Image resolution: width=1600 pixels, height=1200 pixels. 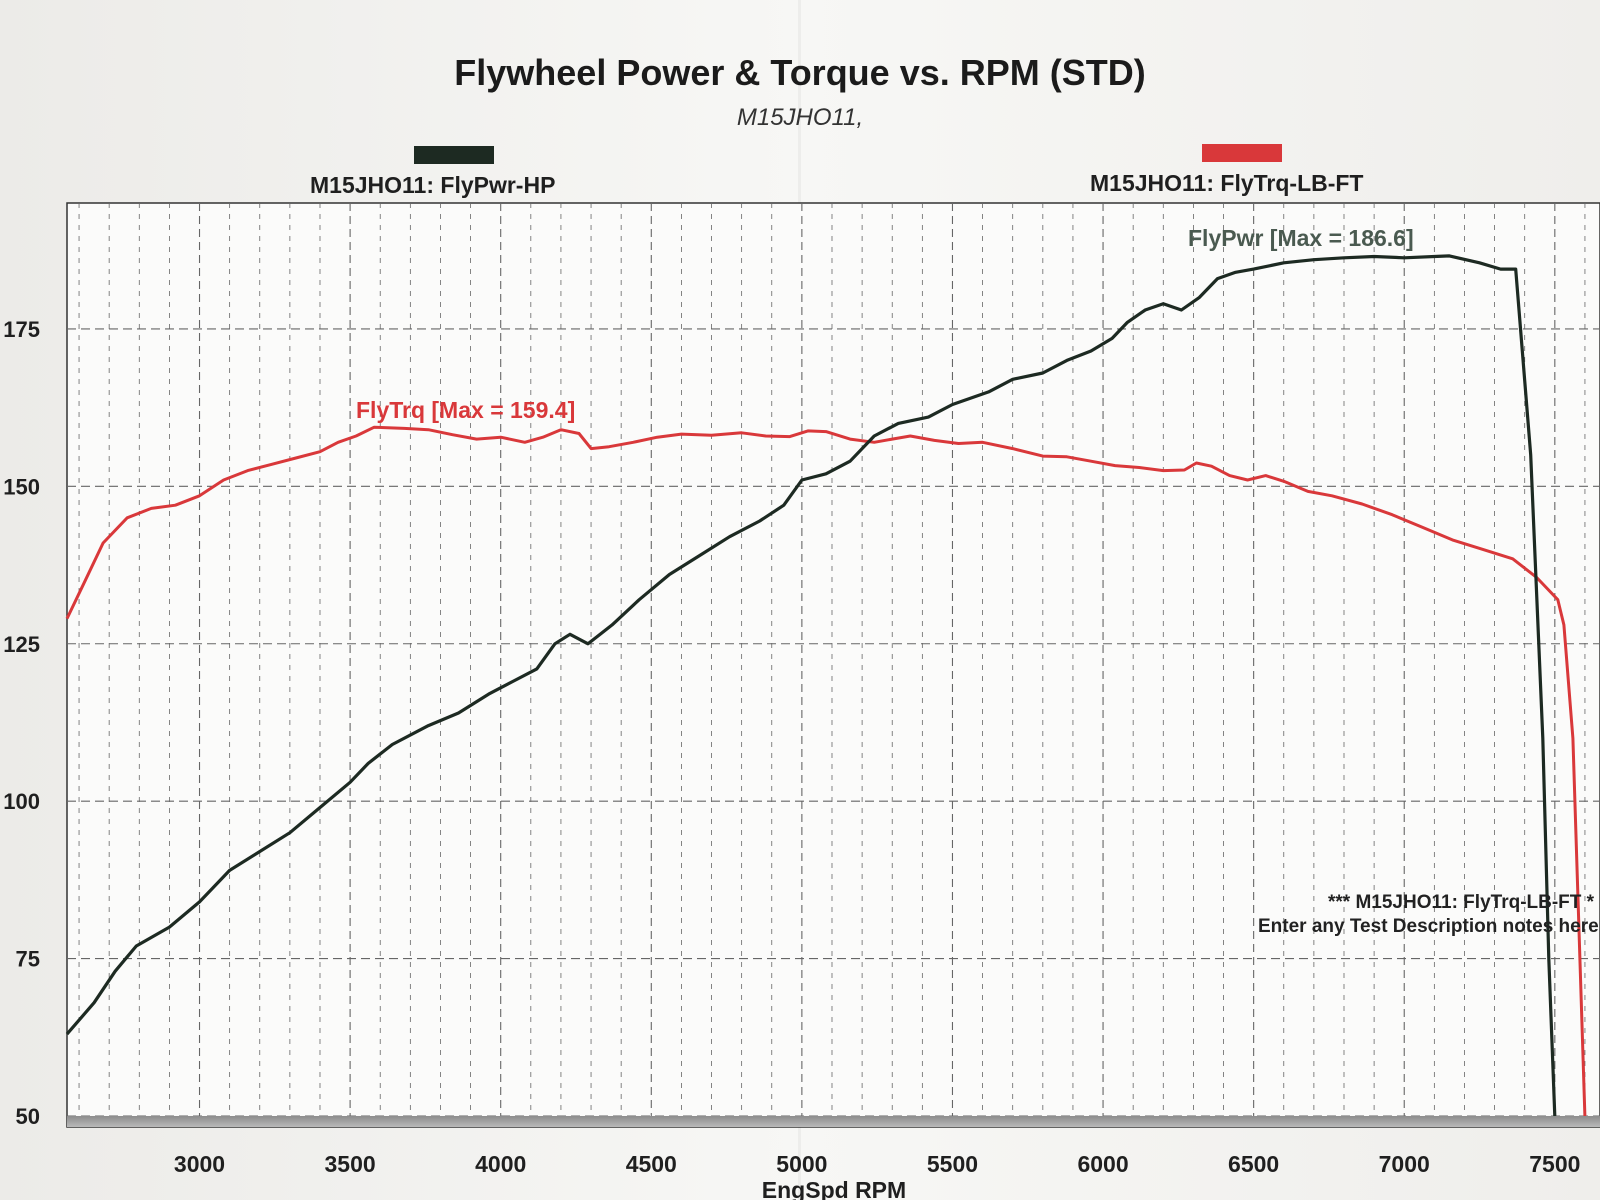 What do you see at coordinates (800, 117) in the screenshot?
I see `chart-subtitle: M15JHO11,` at bounding box center [800, 117].